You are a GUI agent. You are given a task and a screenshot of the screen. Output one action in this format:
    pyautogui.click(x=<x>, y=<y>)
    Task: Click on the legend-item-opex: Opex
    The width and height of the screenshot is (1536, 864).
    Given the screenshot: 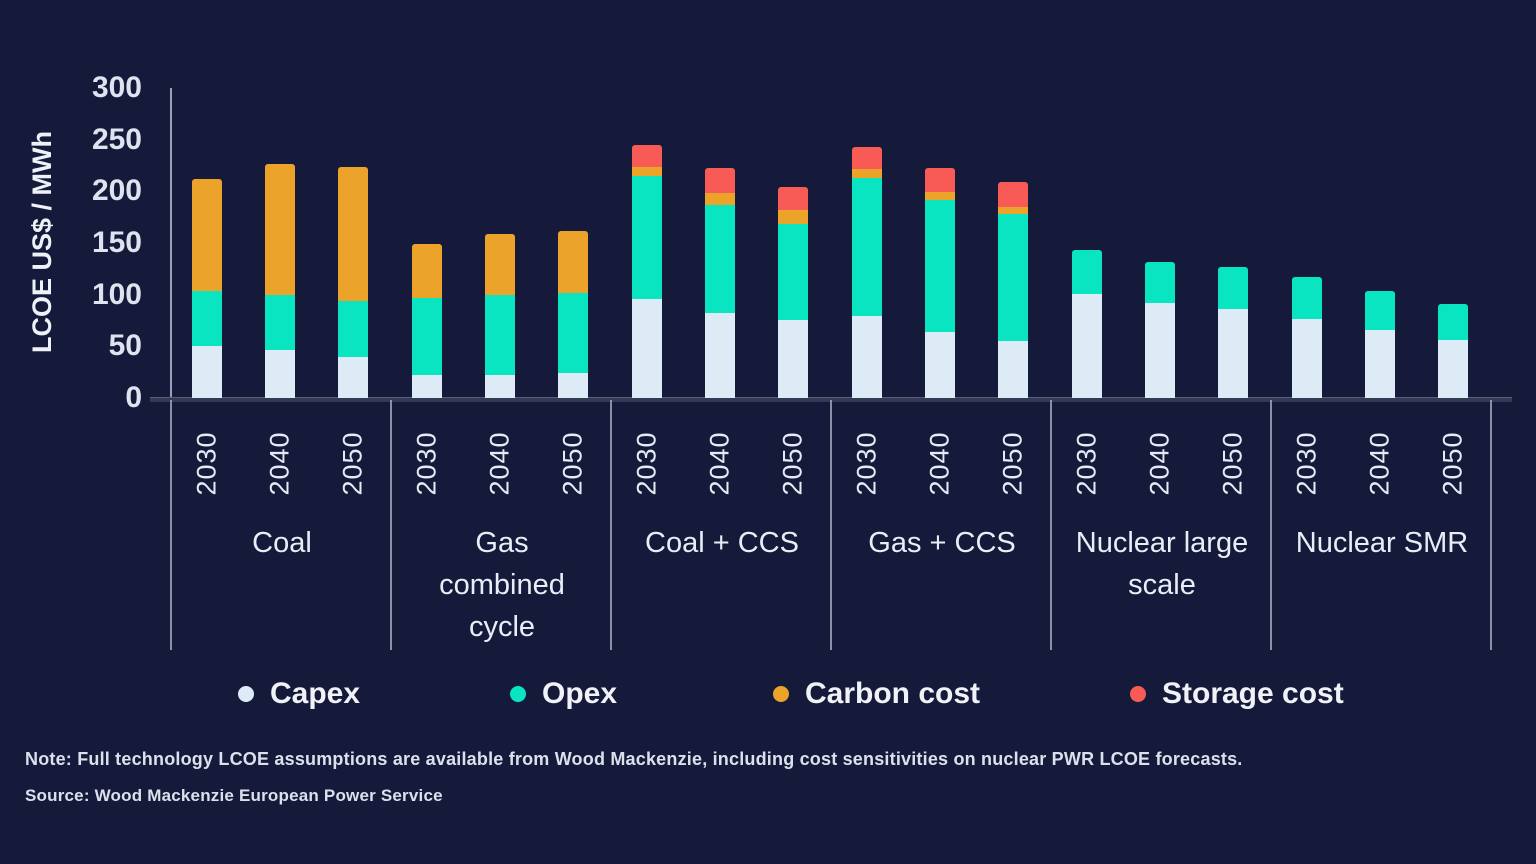 What is the action you would take?
    pyautogui.click(x=563, y=694)
    